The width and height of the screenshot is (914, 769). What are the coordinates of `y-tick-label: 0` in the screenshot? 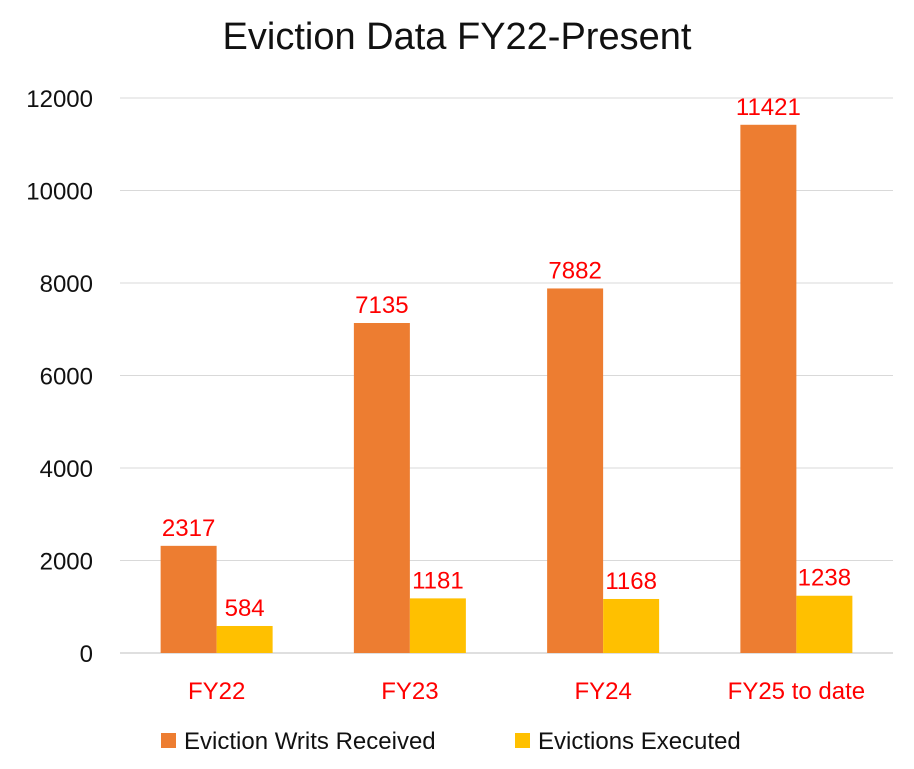 It's located at (86, 654).